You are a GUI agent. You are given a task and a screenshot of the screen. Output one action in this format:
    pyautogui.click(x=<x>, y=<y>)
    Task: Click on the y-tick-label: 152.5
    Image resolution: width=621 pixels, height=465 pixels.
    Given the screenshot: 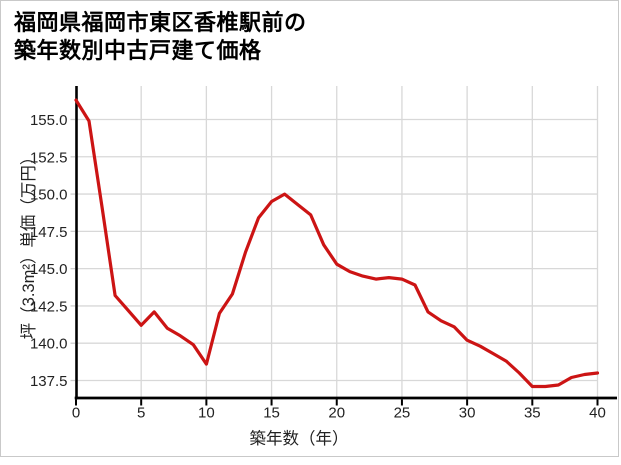 What is the action you would take?
    pyautogui.click(x=49, y=157)
    